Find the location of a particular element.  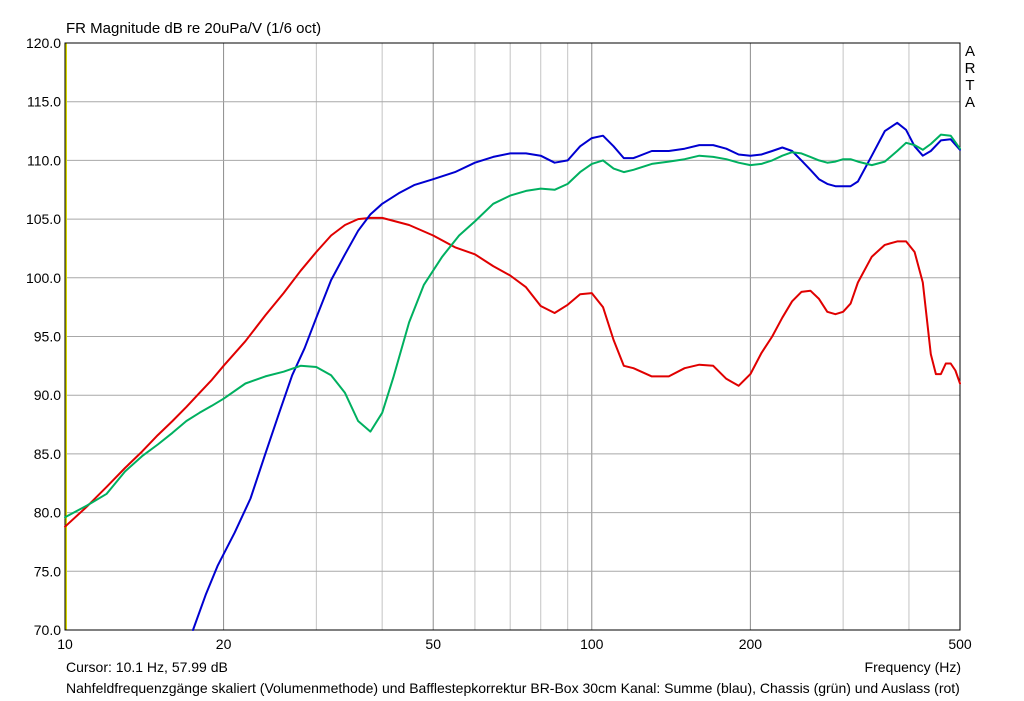

y-tick-label: 90.0 is located at coordinates (47, 395).